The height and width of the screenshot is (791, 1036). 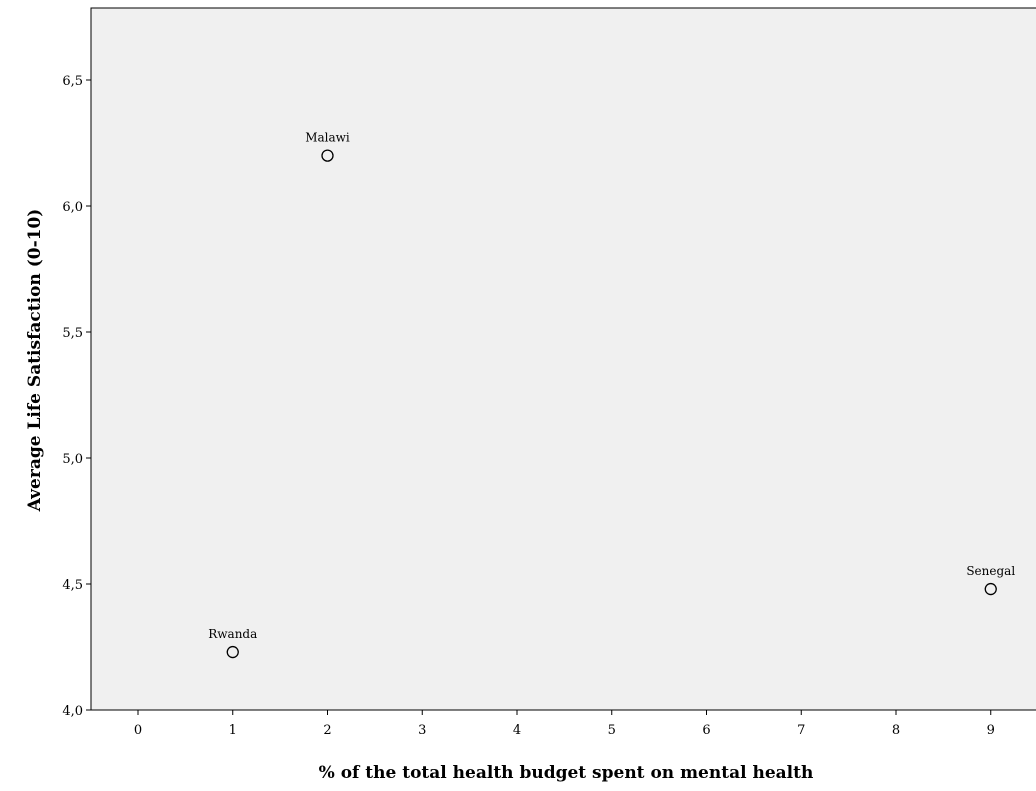 I want to click on x-tick-label: 2, so click(x=327, y=730).